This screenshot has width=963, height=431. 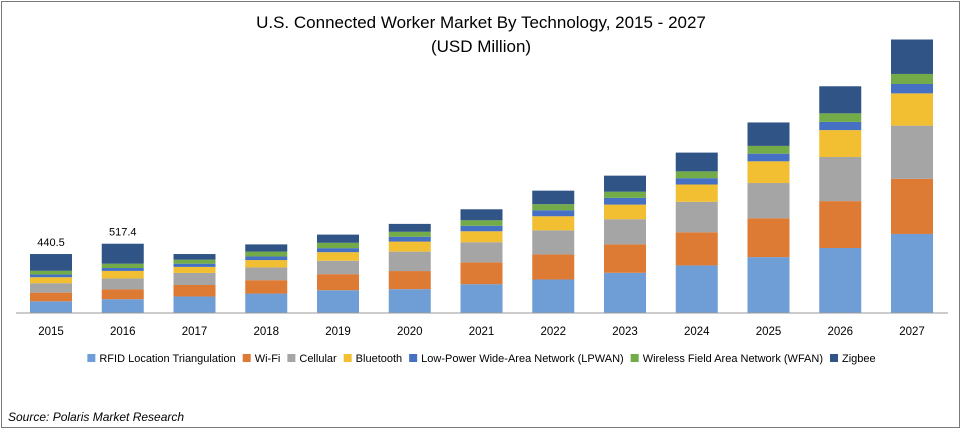 What do you see at coordinates (625, 332) in the screenshot?
I see `x-tick-label: 2023` at bounding box center [625, 332].